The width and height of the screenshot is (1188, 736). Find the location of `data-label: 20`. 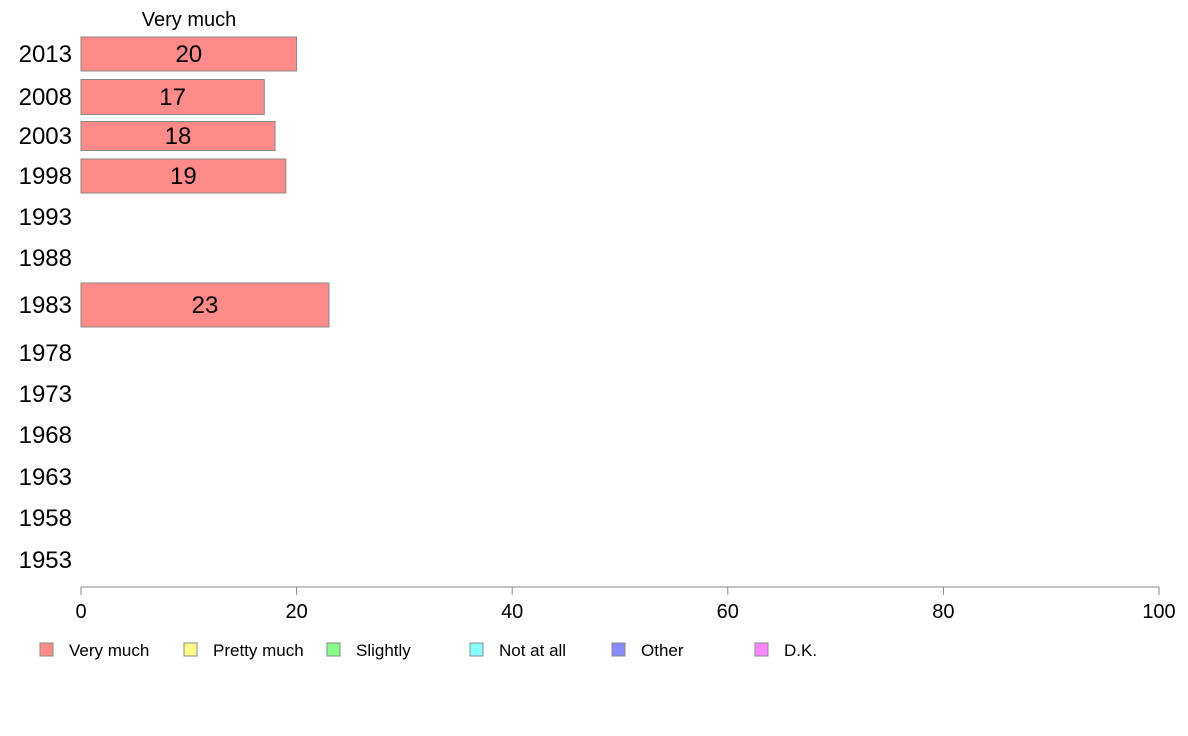

data-label: 20 is located at coordinates (188, 54).